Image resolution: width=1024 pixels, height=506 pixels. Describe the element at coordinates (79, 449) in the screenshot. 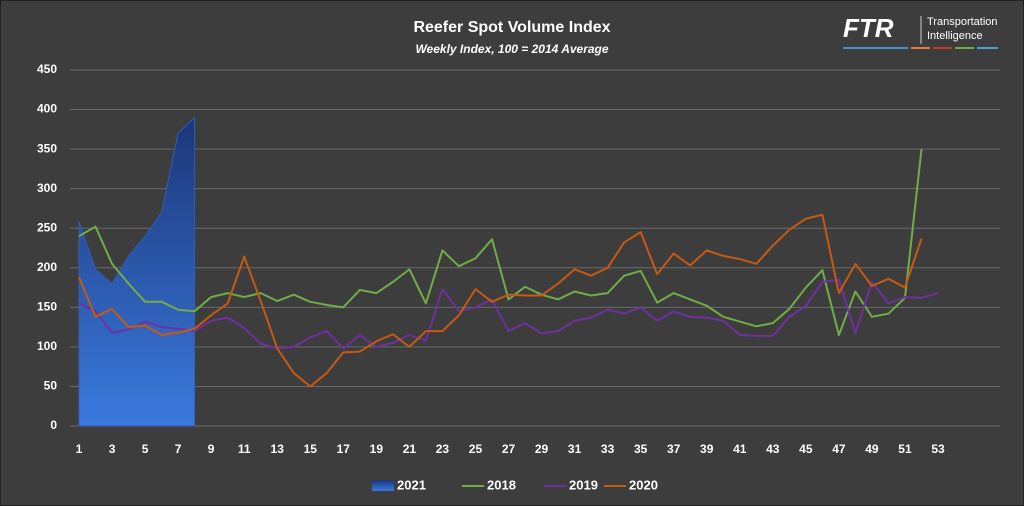

I see `x-tick-label: 1` at that location.